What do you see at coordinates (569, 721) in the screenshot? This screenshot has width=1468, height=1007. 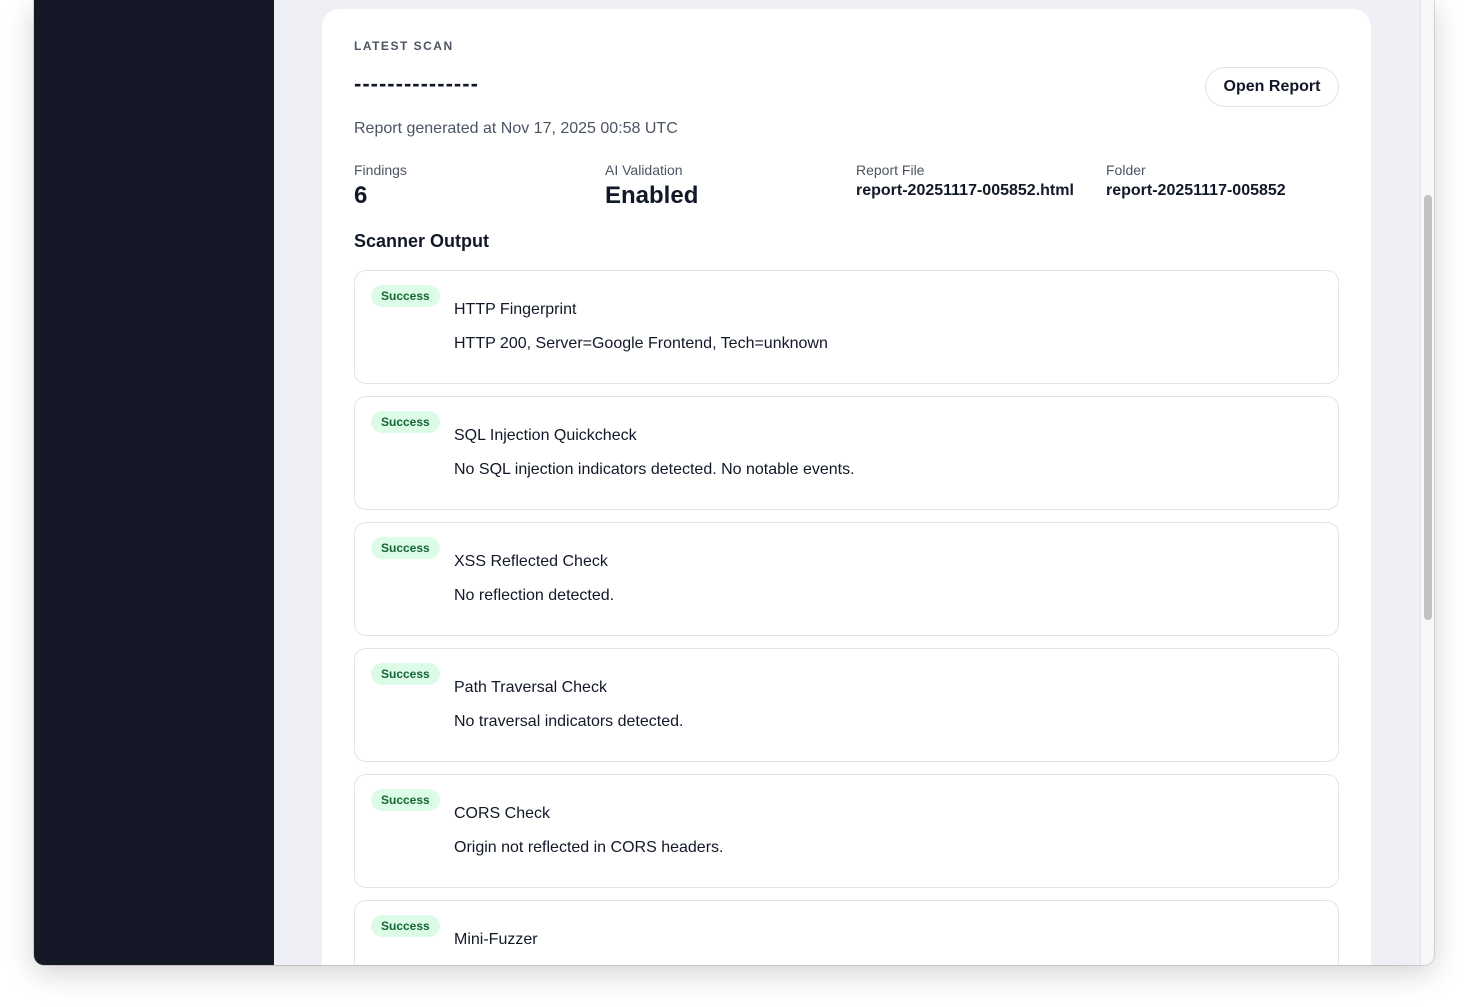 I see `scanner-description: No traversal indicators detected.` at bounding box center [569, 721].